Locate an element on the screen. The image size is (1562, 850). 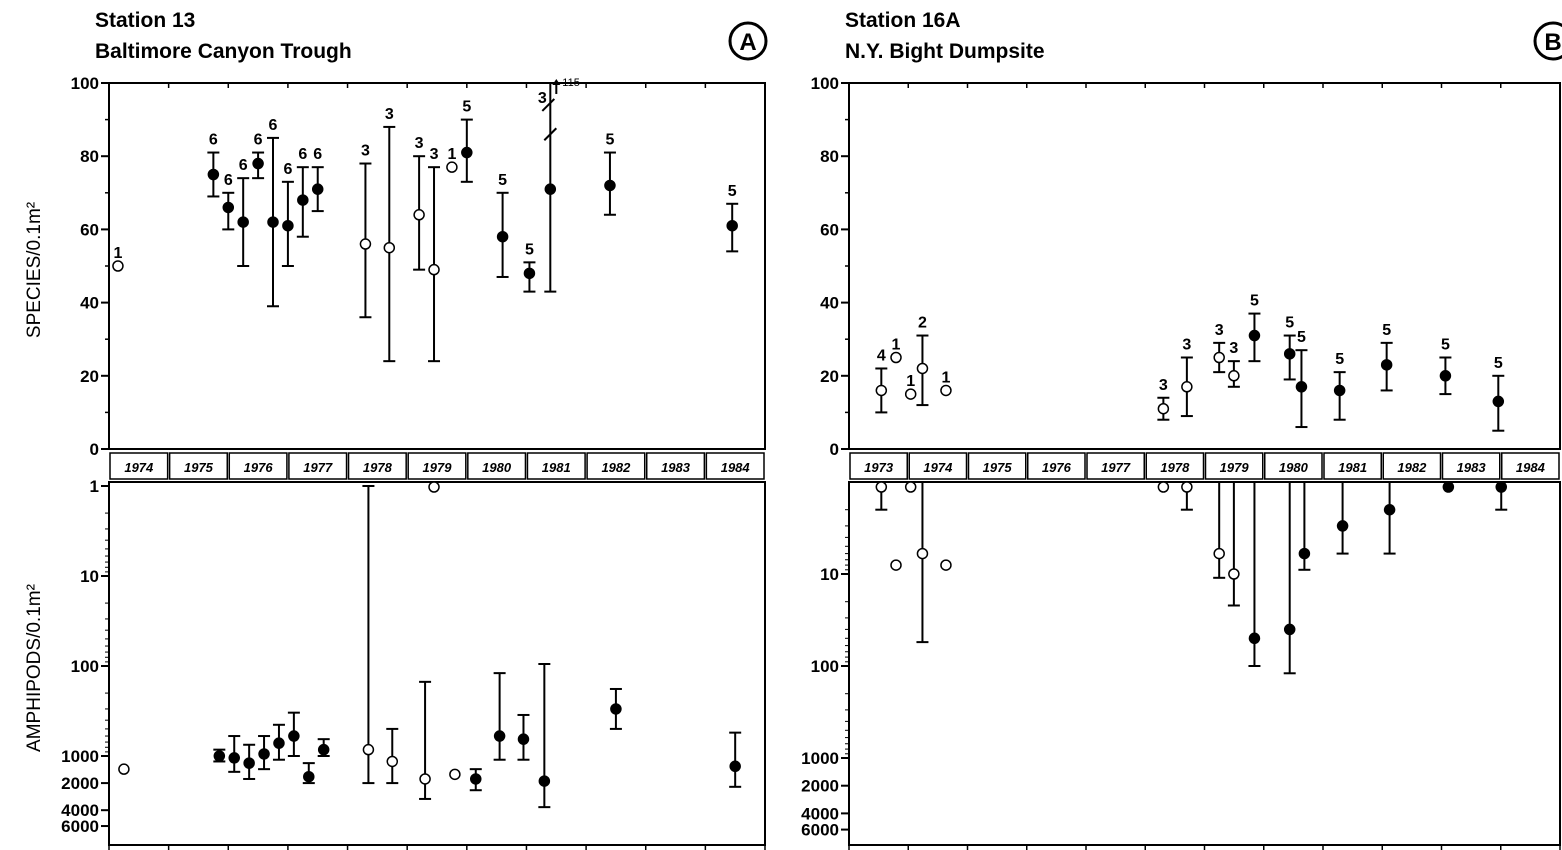
panel-b-title: Station 16A is located at coordinates (903, 20).